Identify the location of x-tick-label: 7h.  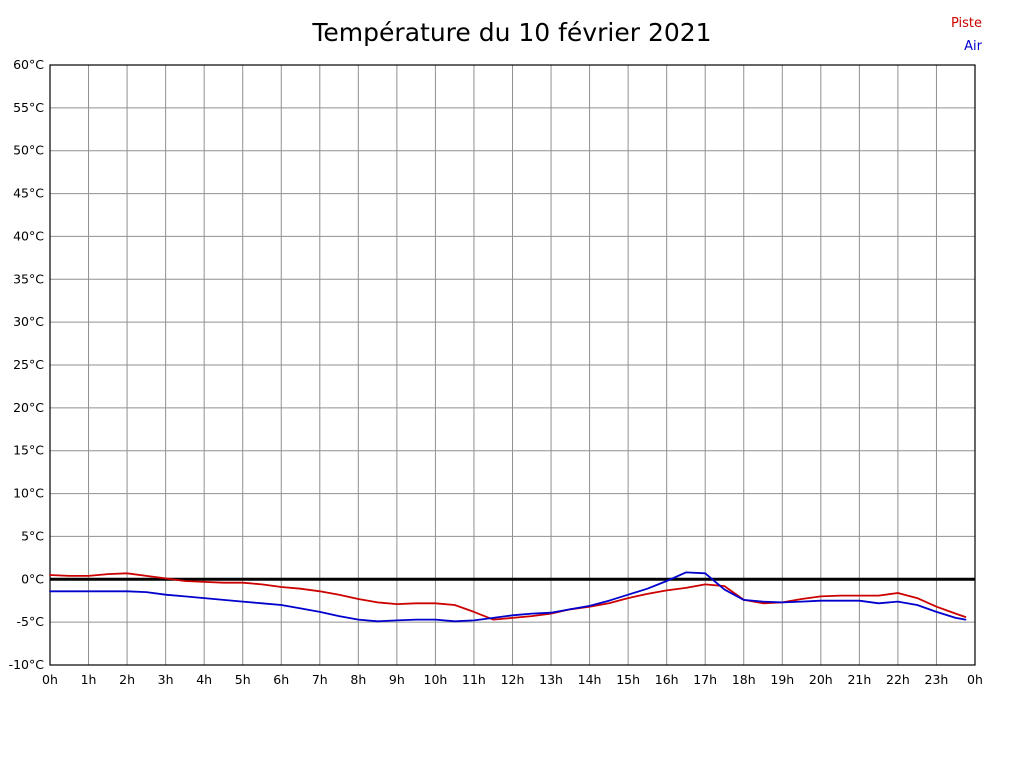
(320, 679).